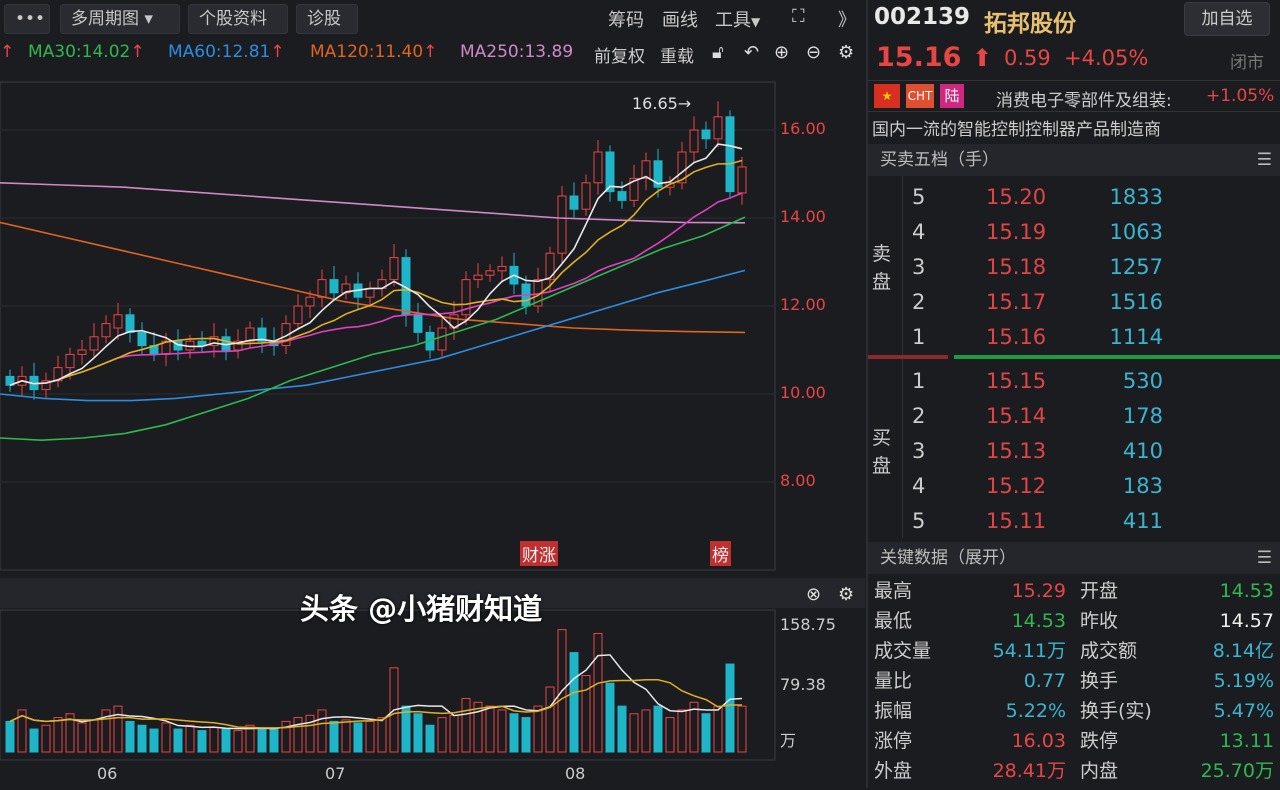 The image size is (1280, 790). Describe the element at coordinates (1099, 771) in the screenshot. I see `key-label: 内盘` at that location.